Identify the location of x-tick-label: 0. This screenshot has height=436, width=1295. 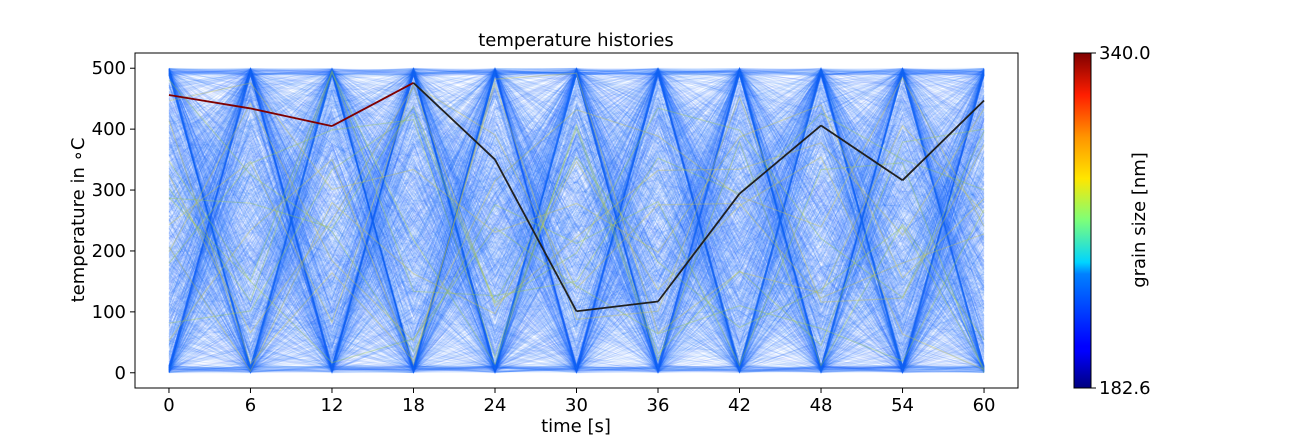
(168, 405).